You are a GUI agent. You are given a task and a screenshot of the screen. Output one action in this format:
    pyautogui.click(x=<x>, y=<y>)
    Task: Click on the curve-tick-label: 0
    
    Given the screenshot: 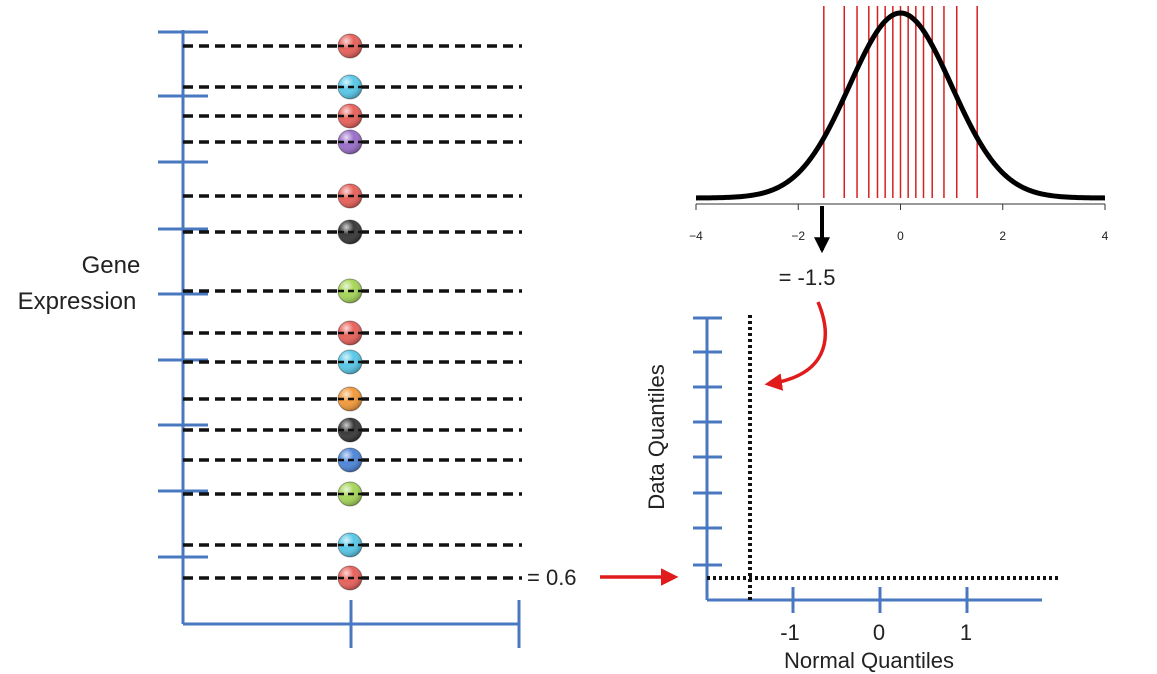 What is the action you would take?
    pyautogui.click(x=900, y=236)
    